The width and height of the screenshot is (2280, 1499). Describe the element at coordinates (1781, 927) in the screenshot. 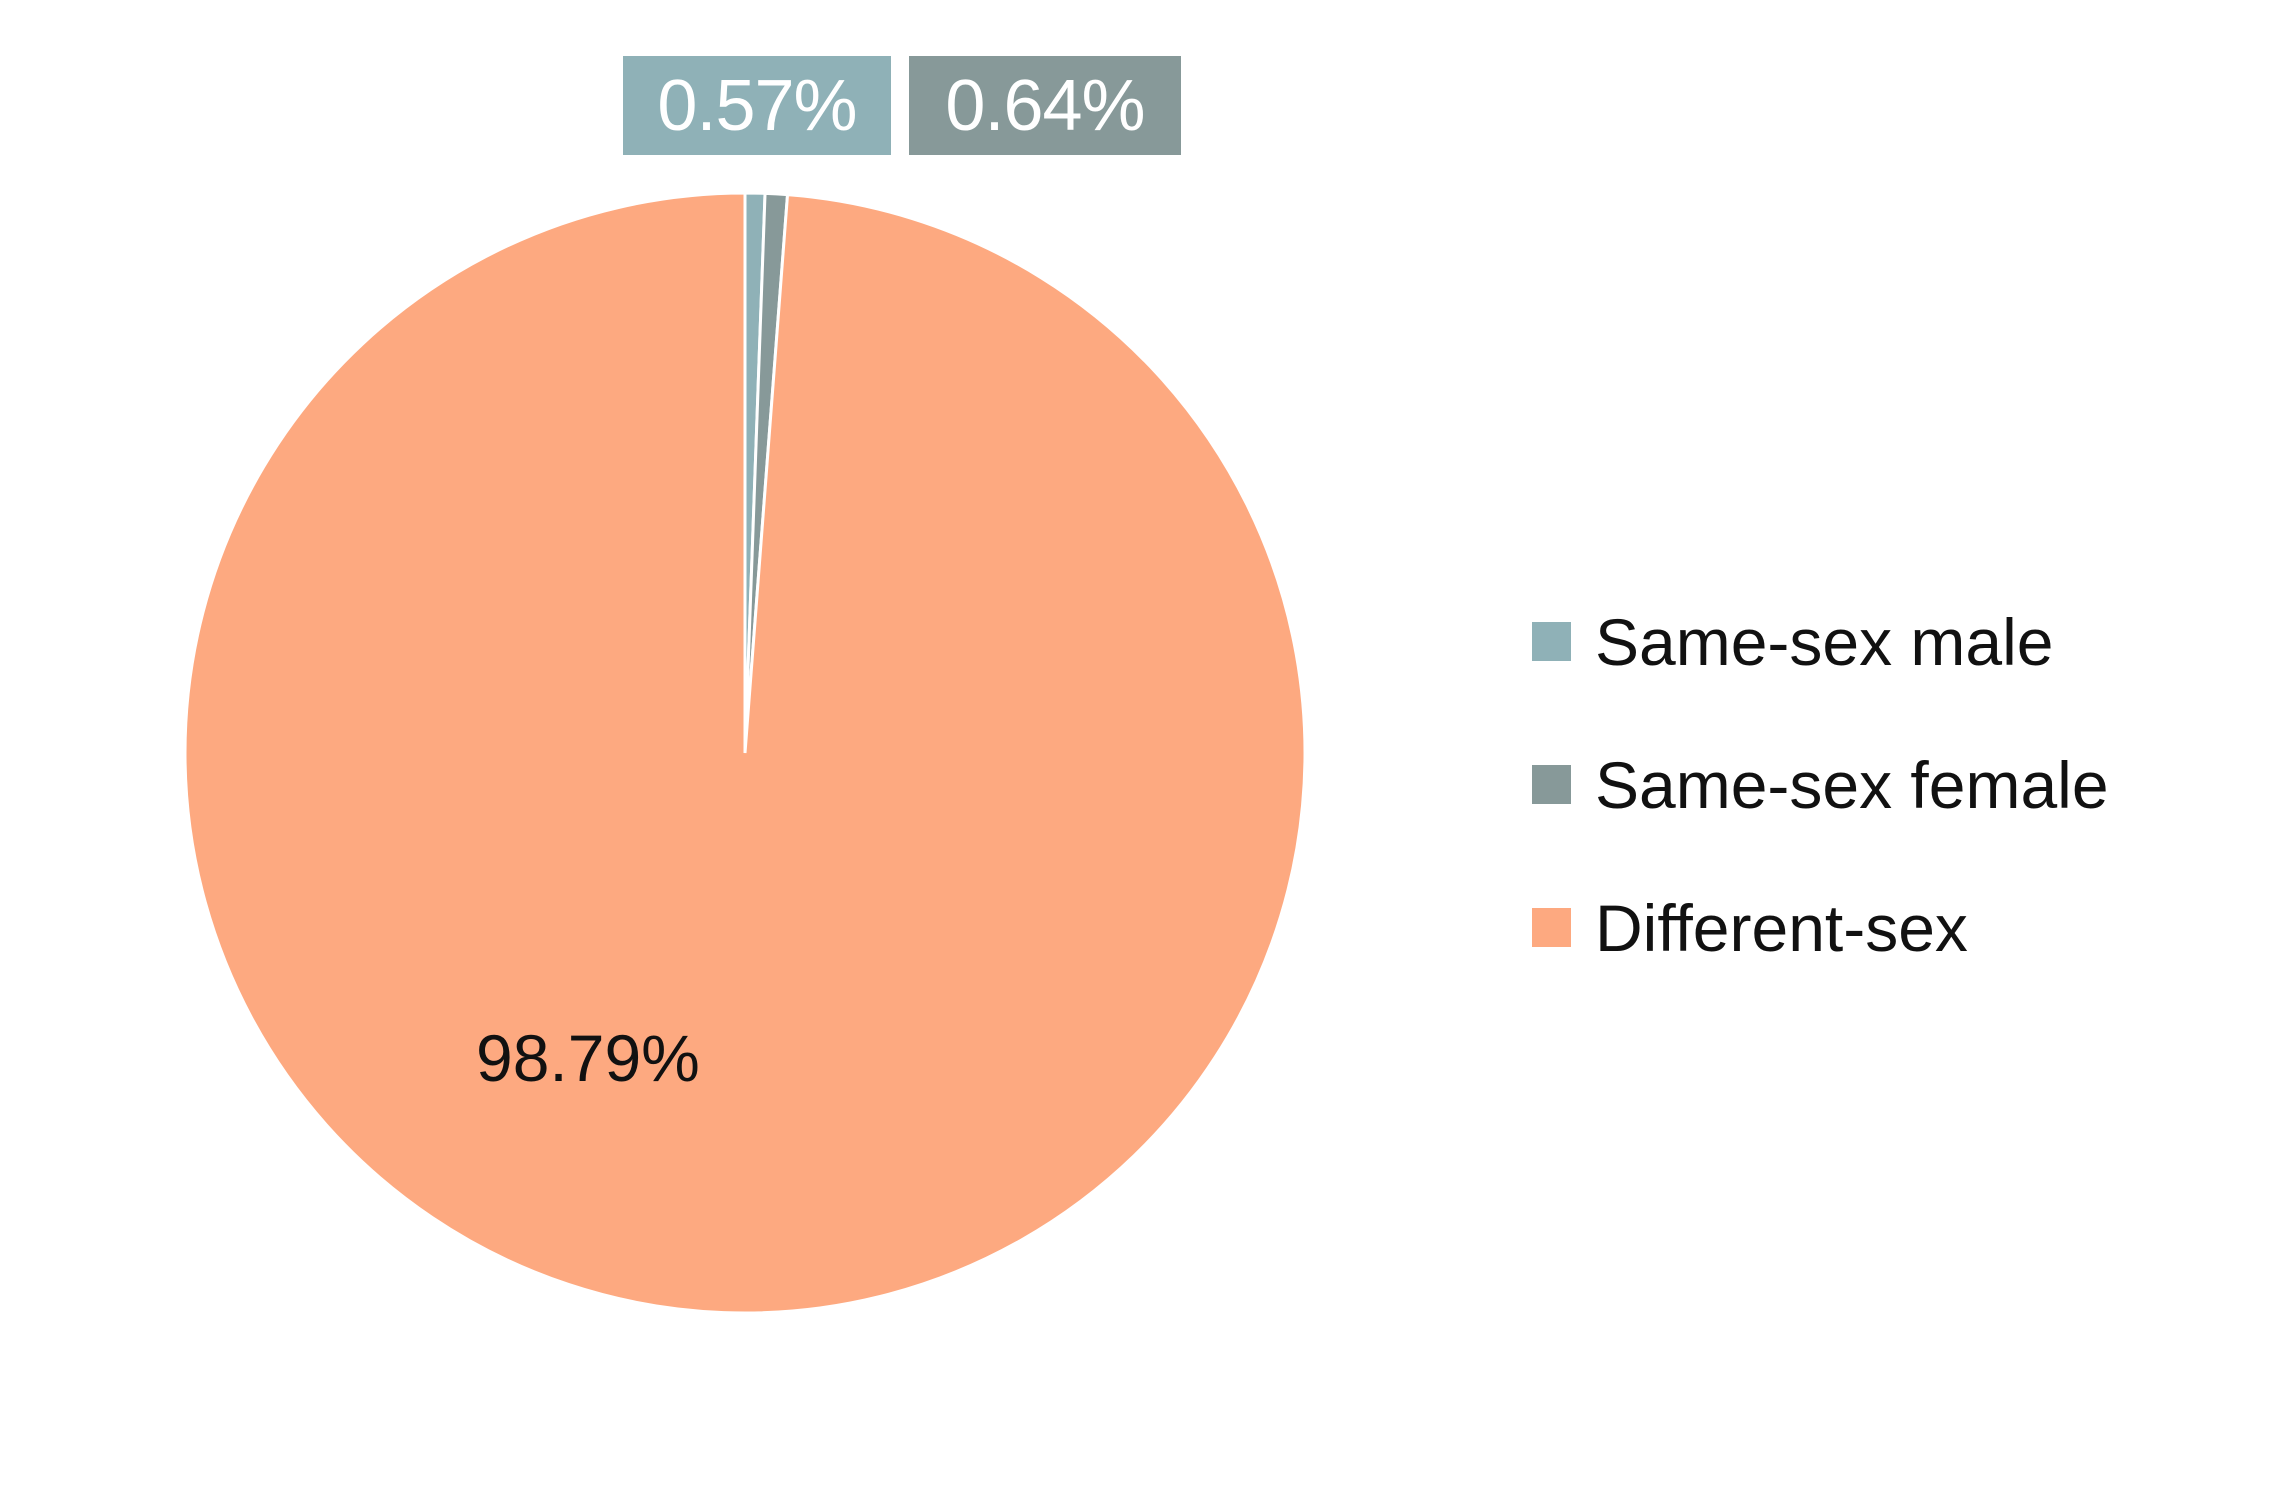

I see `legend-label: Different-sex` at that location.